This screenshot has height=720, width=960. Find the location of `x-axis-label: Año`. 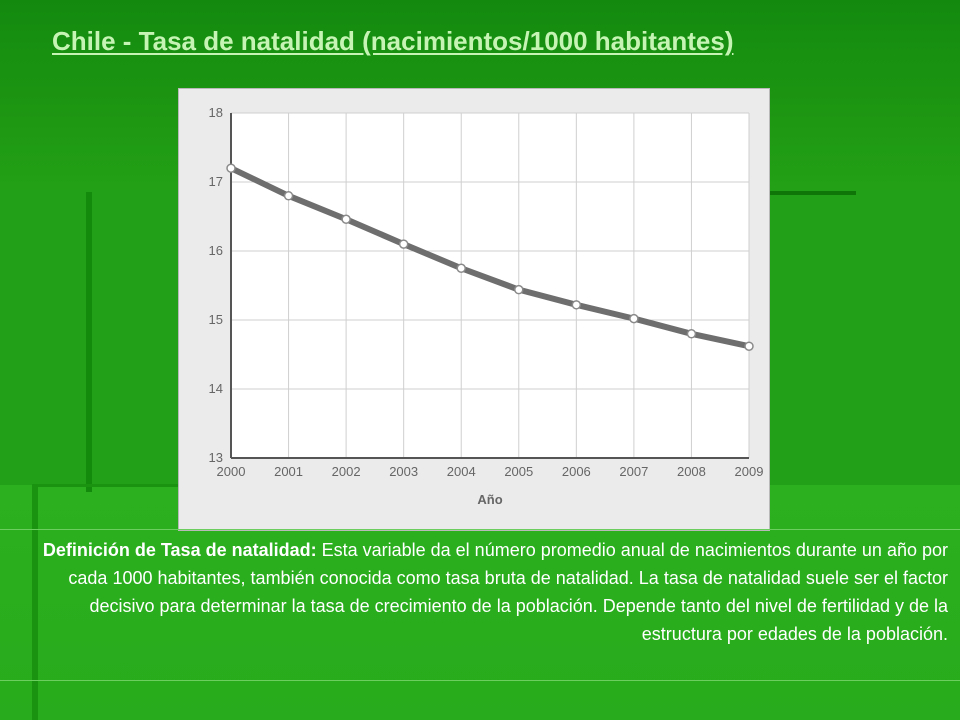

x-axis-label: Año is located at coordinates (489, 499).